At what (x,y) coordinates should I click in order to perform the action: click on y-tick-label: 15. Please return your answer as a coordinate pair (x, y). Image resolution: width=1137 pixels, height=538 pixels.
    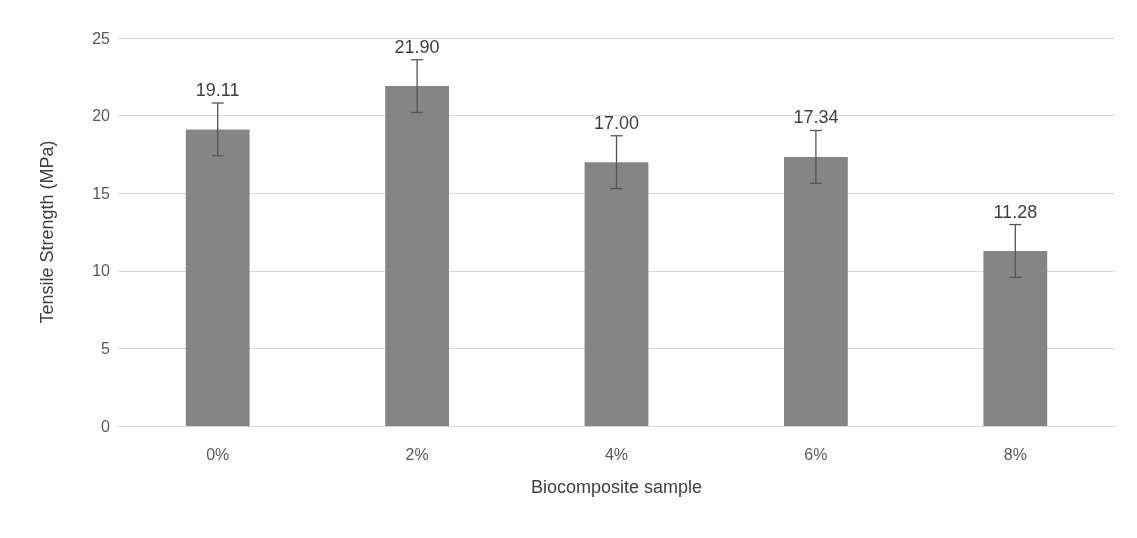
    Looking at the image, I should click on (101, 193).